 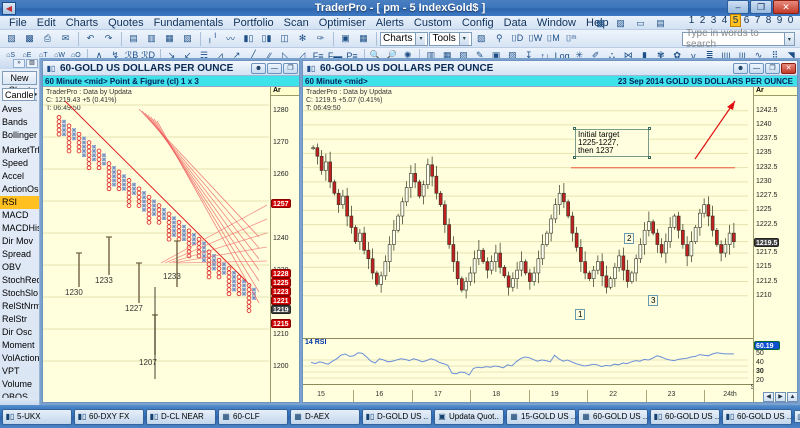 I want to click on pnf-minimize-button: —, so click(x=274, y=68).